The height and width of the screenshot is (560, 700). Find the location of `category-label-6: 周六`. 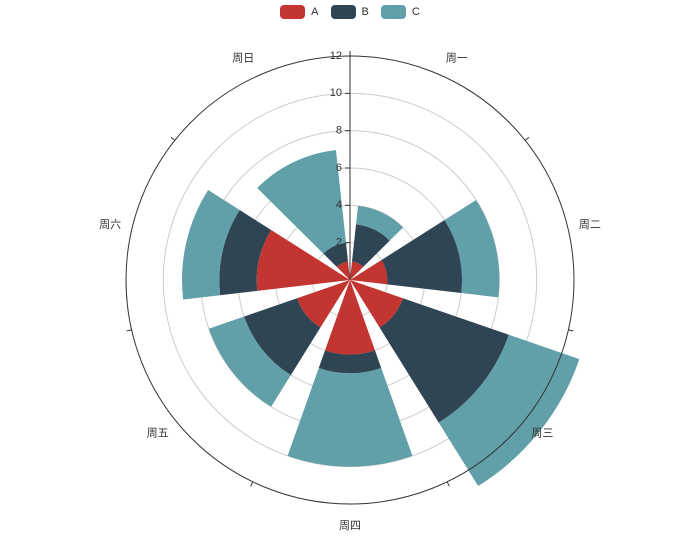

category-label-6: 周六 is located at coordinates (110, 224).